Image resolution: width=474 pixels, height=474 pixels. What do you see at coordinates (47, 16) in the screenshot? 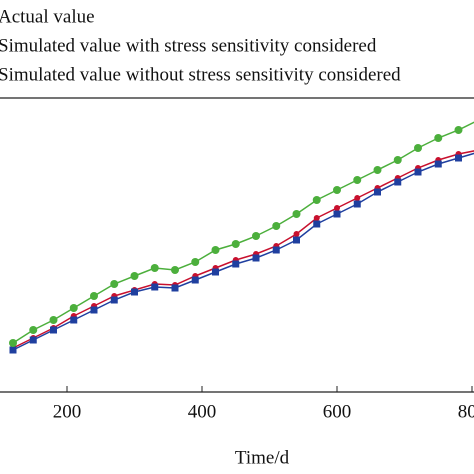
I see `legend-label: Actual value` at bounding box center [47, 16].